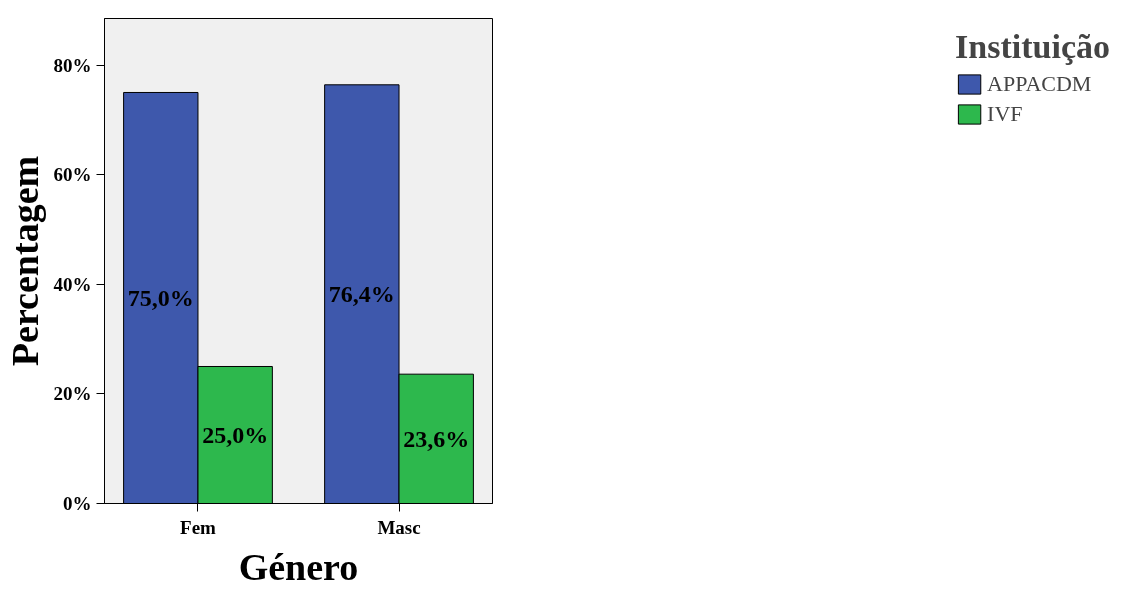 This screenshot has width=1133, height=594. I want to click on x-axis-title: Género, so click(298, 566).